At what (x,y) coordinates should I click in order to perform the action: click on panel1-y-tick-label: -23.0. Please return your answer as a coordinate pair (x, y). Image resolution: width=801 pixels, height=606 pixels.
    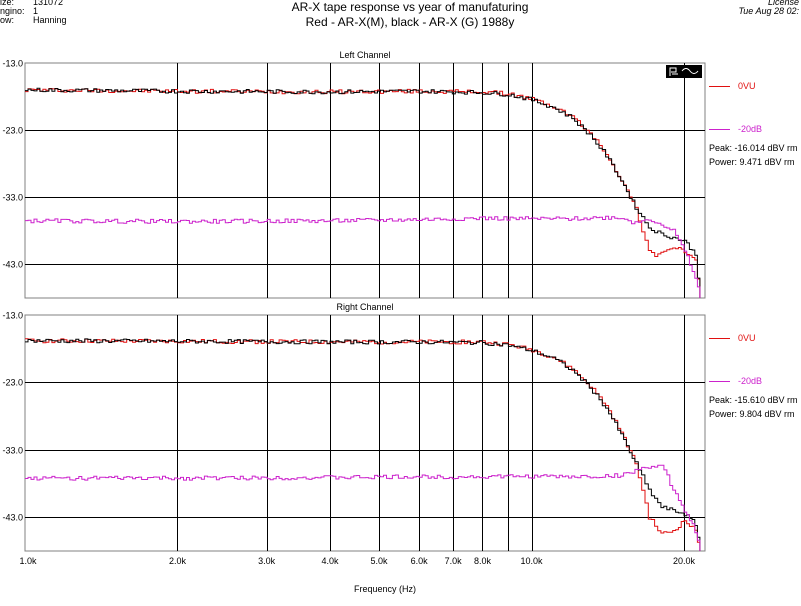
    Looking at the image, I should click on (12, 131).